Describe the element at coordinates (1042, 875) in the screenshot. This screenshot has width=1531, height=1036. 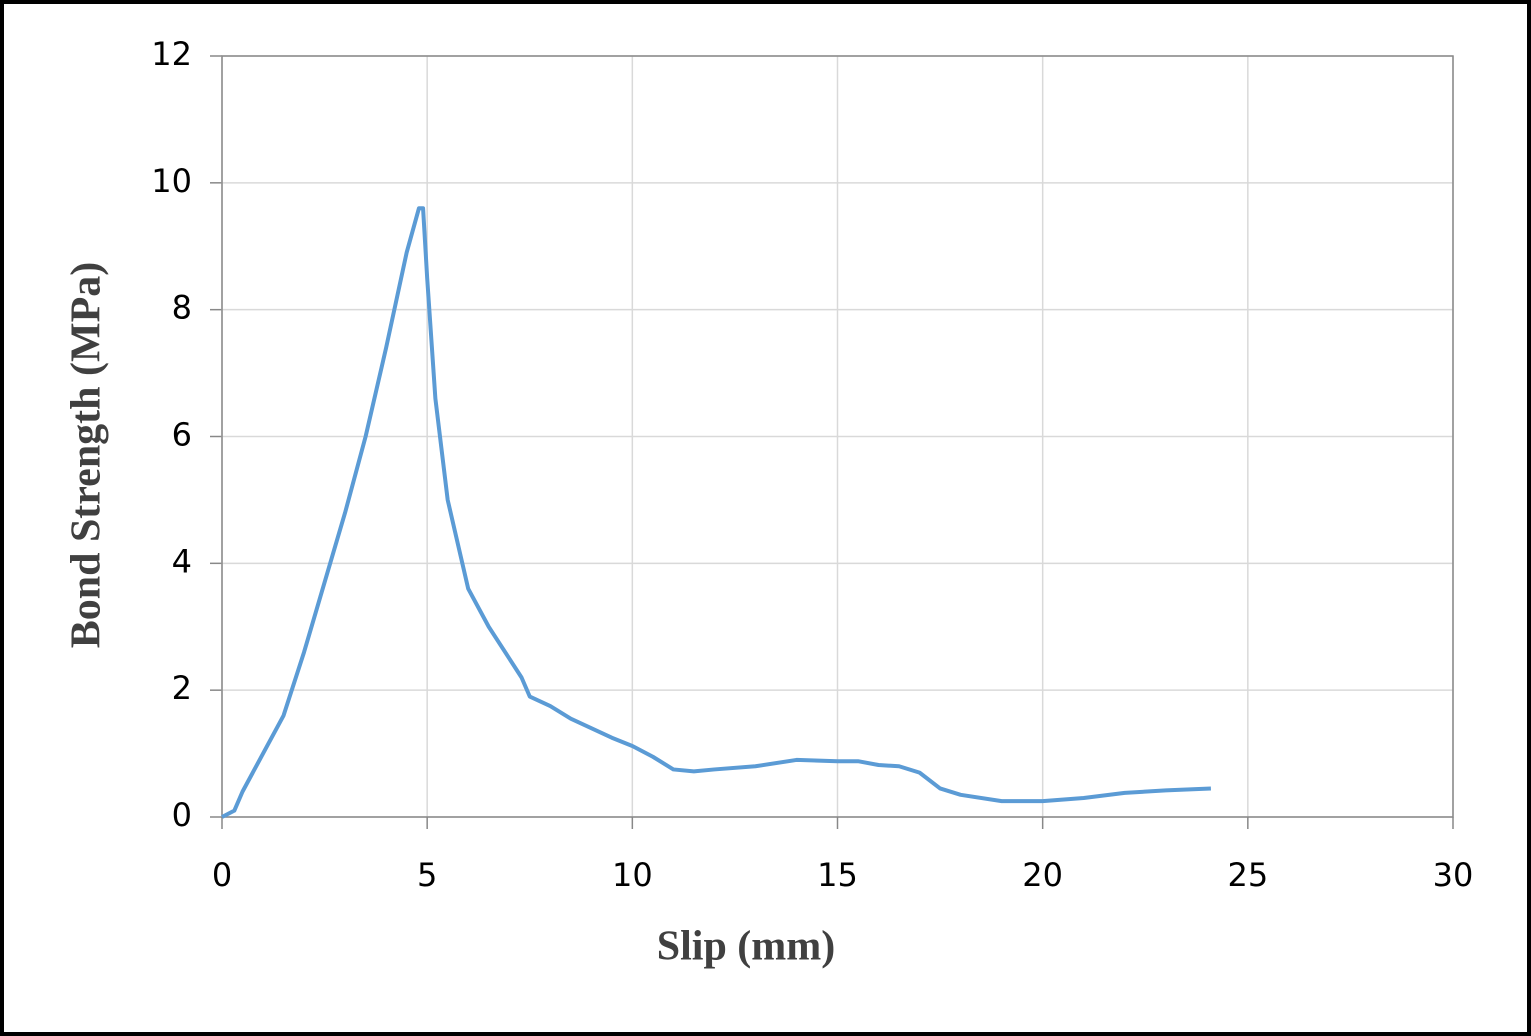
I see `x-tick-label: 20` at that location.